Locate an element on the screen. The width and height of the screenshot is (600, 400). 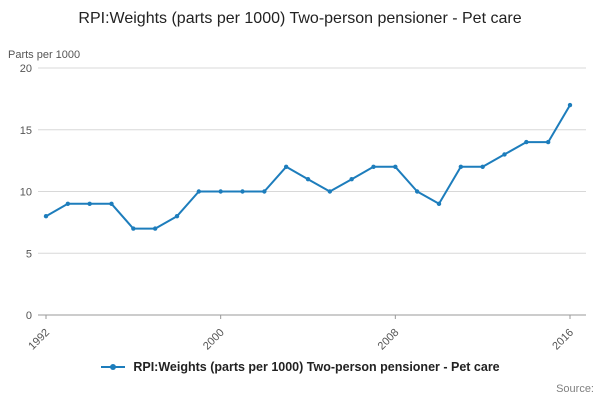
y-tick-label: 15 is located at coordinates (26, 131).